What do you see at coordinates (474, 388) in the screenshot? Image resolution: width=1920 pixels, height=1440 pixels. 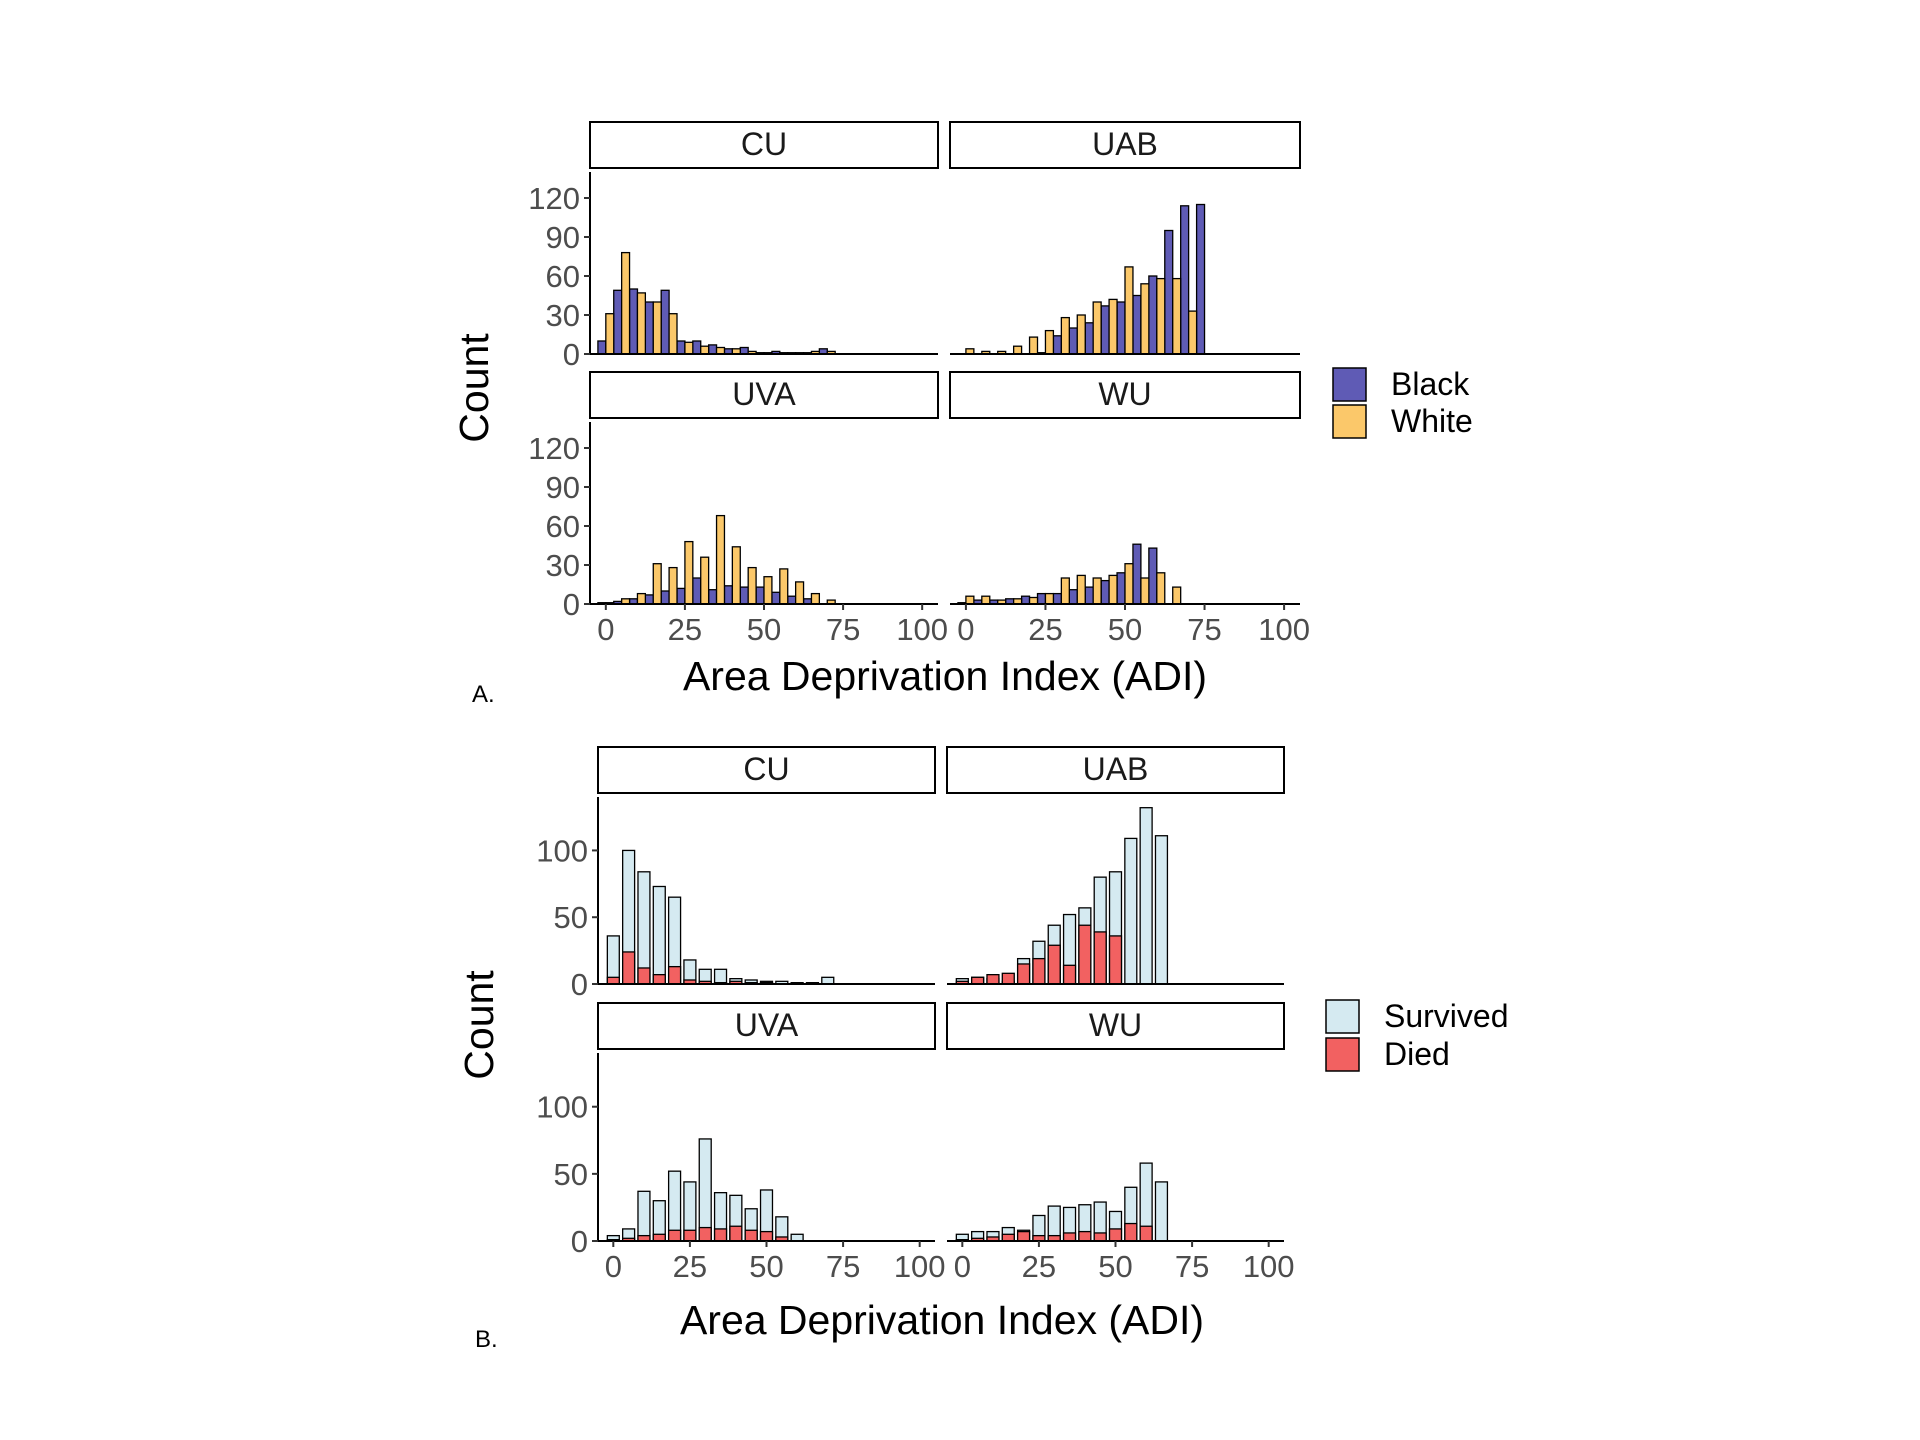 I see `y-axis-title: Count` at bounding box center [474, 388].